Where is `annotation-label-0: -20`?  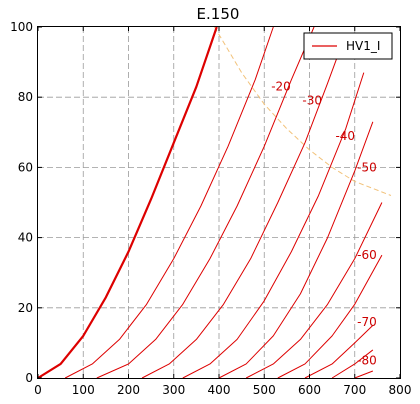 annotation-label-0: -20 is located at coordinates (281, 87).